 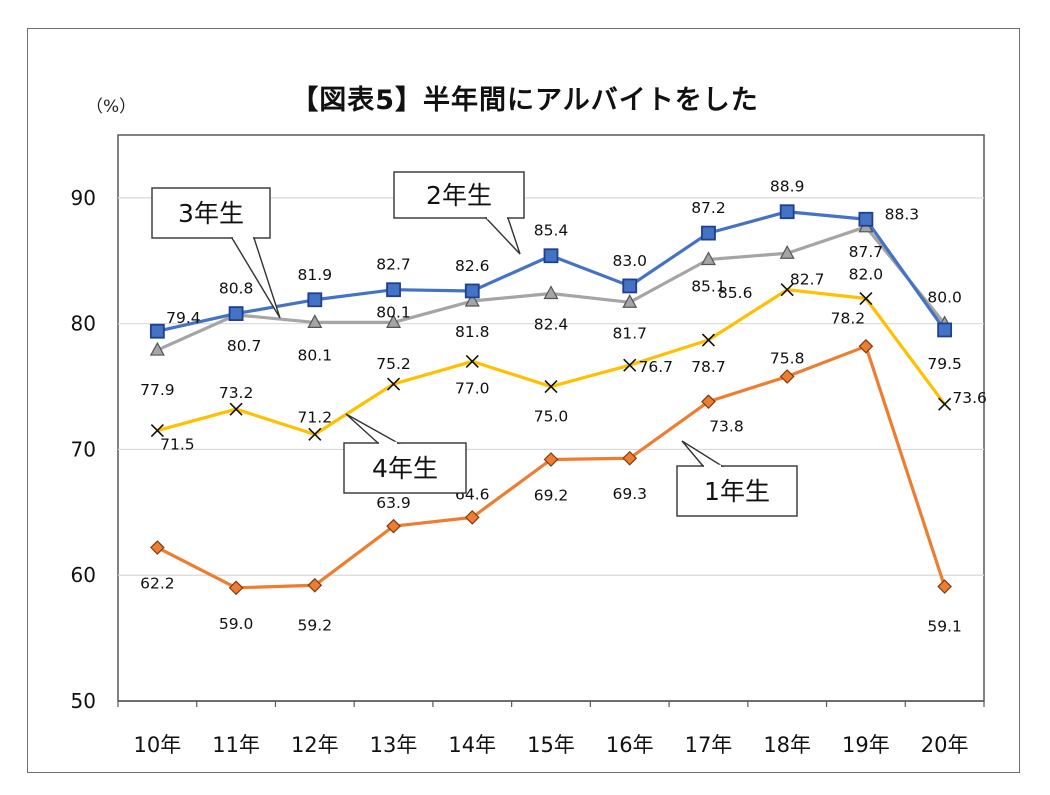 What do you see at coordinates (393, 503) in the screenshot?
I see `data-label: 63.9` at bounding box center [393, 503].